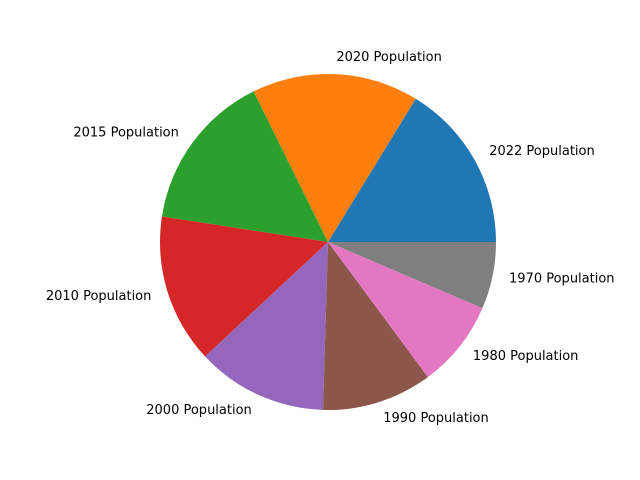 Image resolution: width=640 pixels, height=480 pixels. Describe the element at coordinates (389, 57) in the screenshot. I see `pie-slice-label-2: 2020 Population` at that location.